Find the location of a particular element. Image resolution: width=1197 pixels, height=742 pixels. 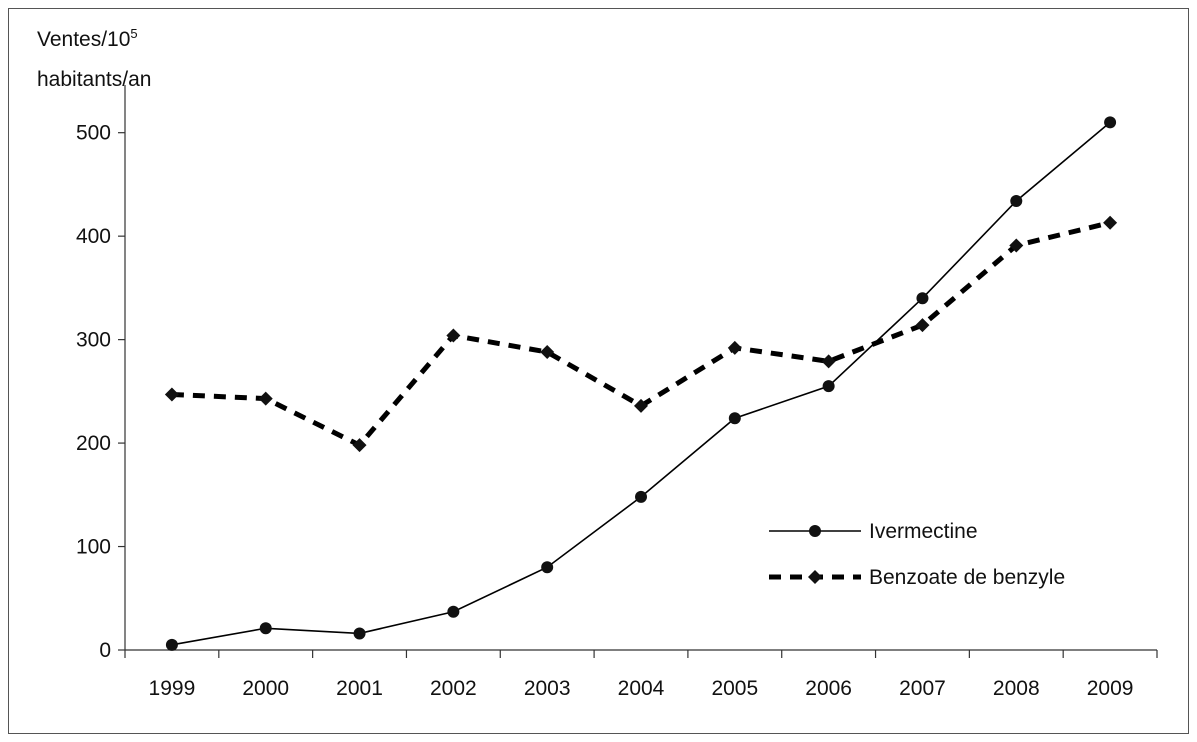

x-tick-label: 2003 is located at coordinates (547, 688).